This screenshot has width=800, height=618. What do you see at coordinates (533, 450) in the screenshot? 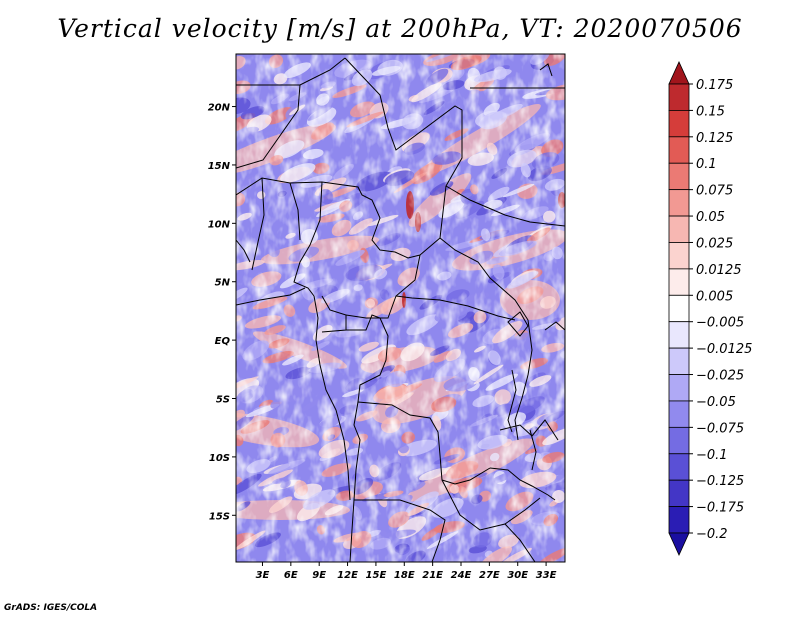
I see `lake-malawi` at bounding box center [533, 450].